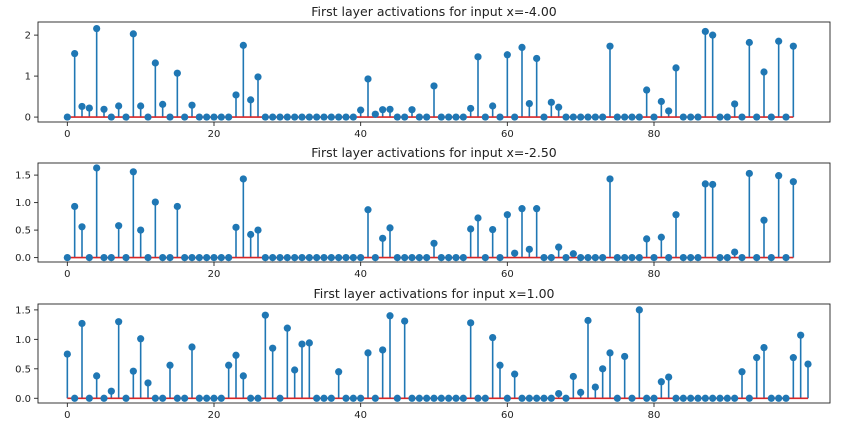 This screenshot has height=429, width=856. What do you see at coordinates (23, 231) in the screenshot?
I see `subplot-2-ytick-label-1: 0.5` at bounding box center [23, 231].